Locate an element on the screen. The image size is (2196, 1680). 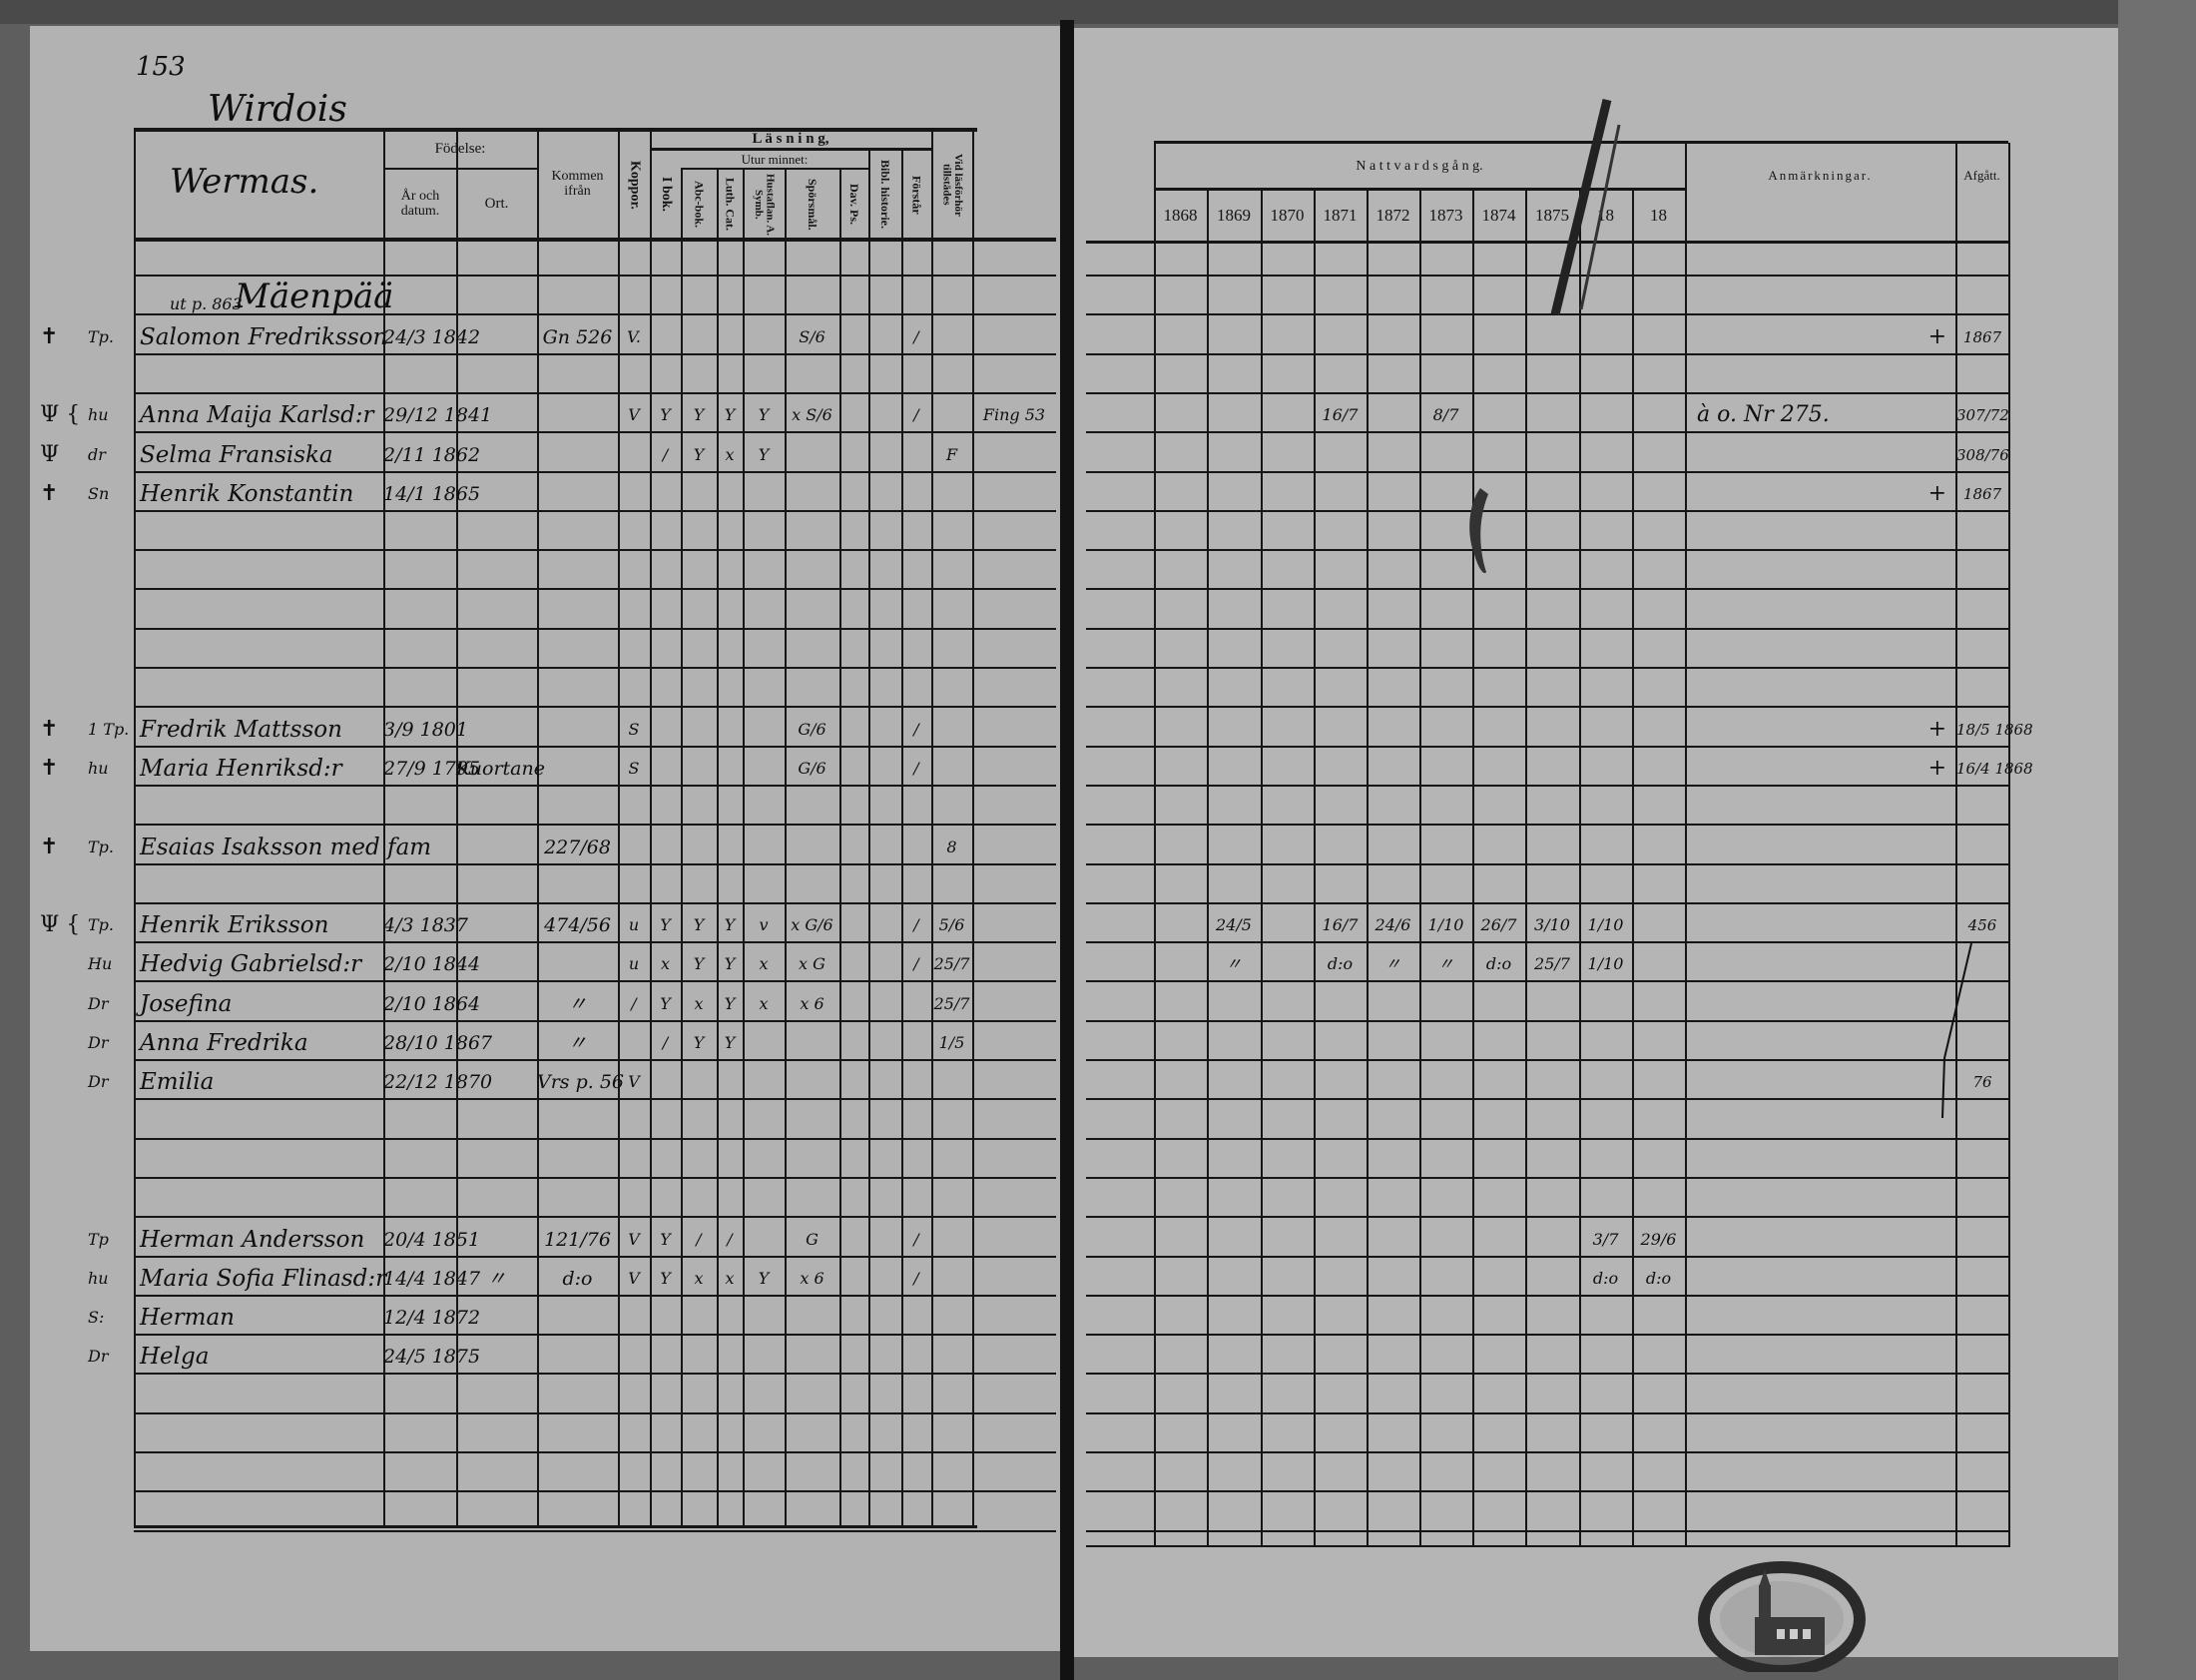
household-role: Tp. is located at coordinates (101, 847).